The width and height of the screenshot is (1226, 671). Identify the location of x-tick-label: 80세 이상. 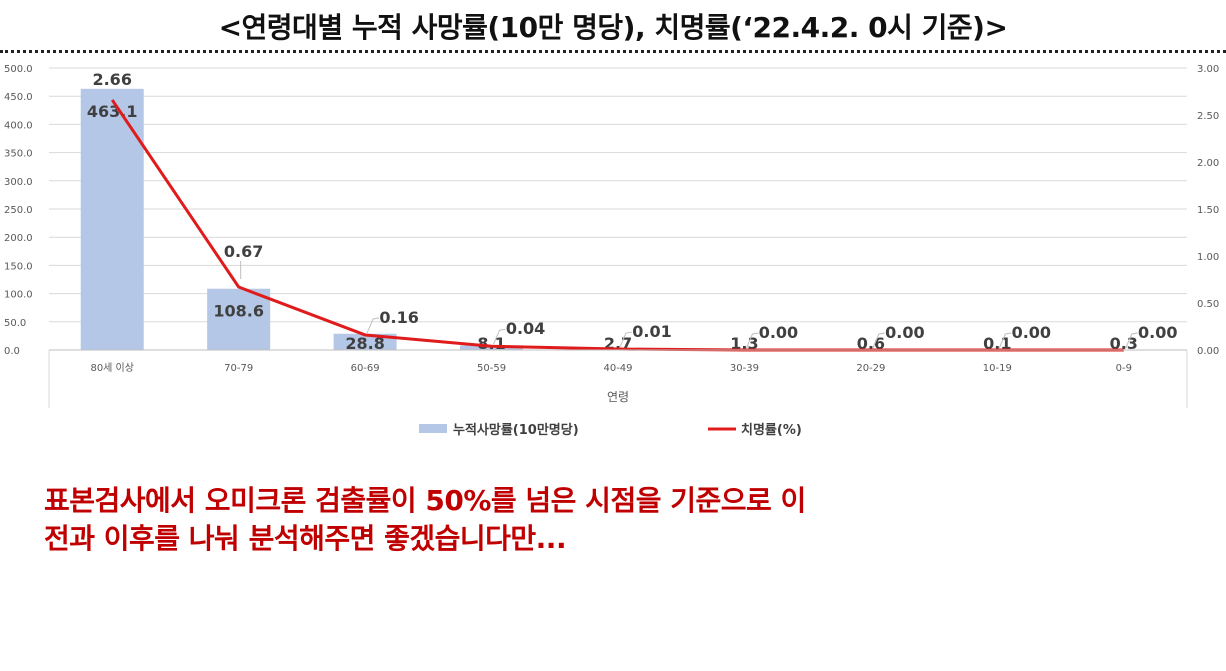
(112, 368).